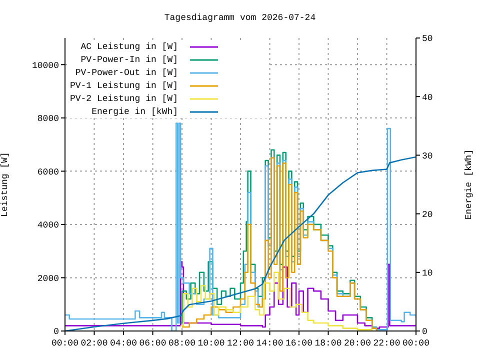 The width and height of the screenshot is (480, 360). What do you see at coordinates (240, 18) in the screenshot?
I see `chart-title: Tagesdiagramm vom 2026-07-24` at bounding box center [240, 18].